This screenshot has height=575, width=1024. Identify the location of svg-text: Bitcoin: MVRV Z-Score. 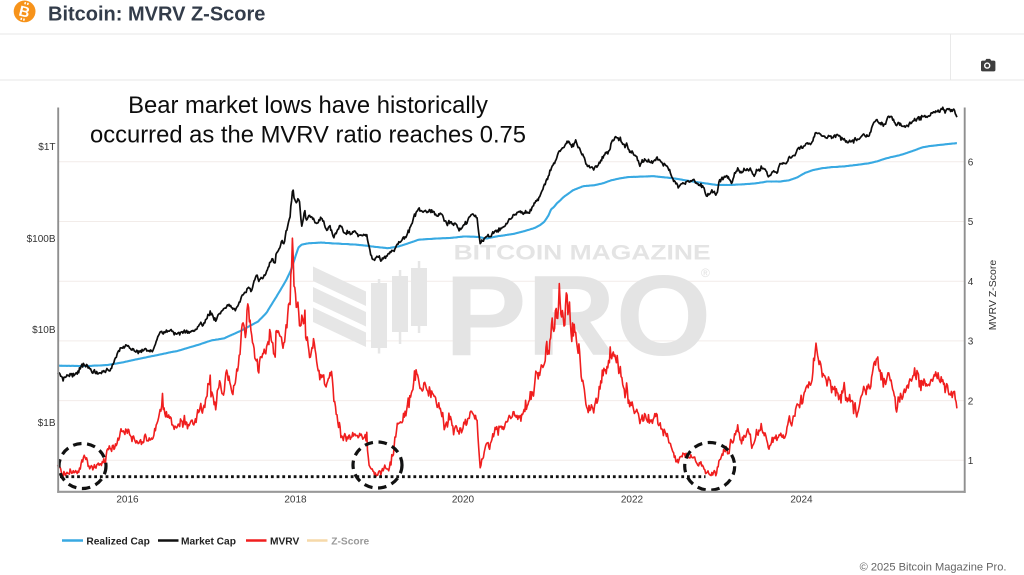
(156, 14).